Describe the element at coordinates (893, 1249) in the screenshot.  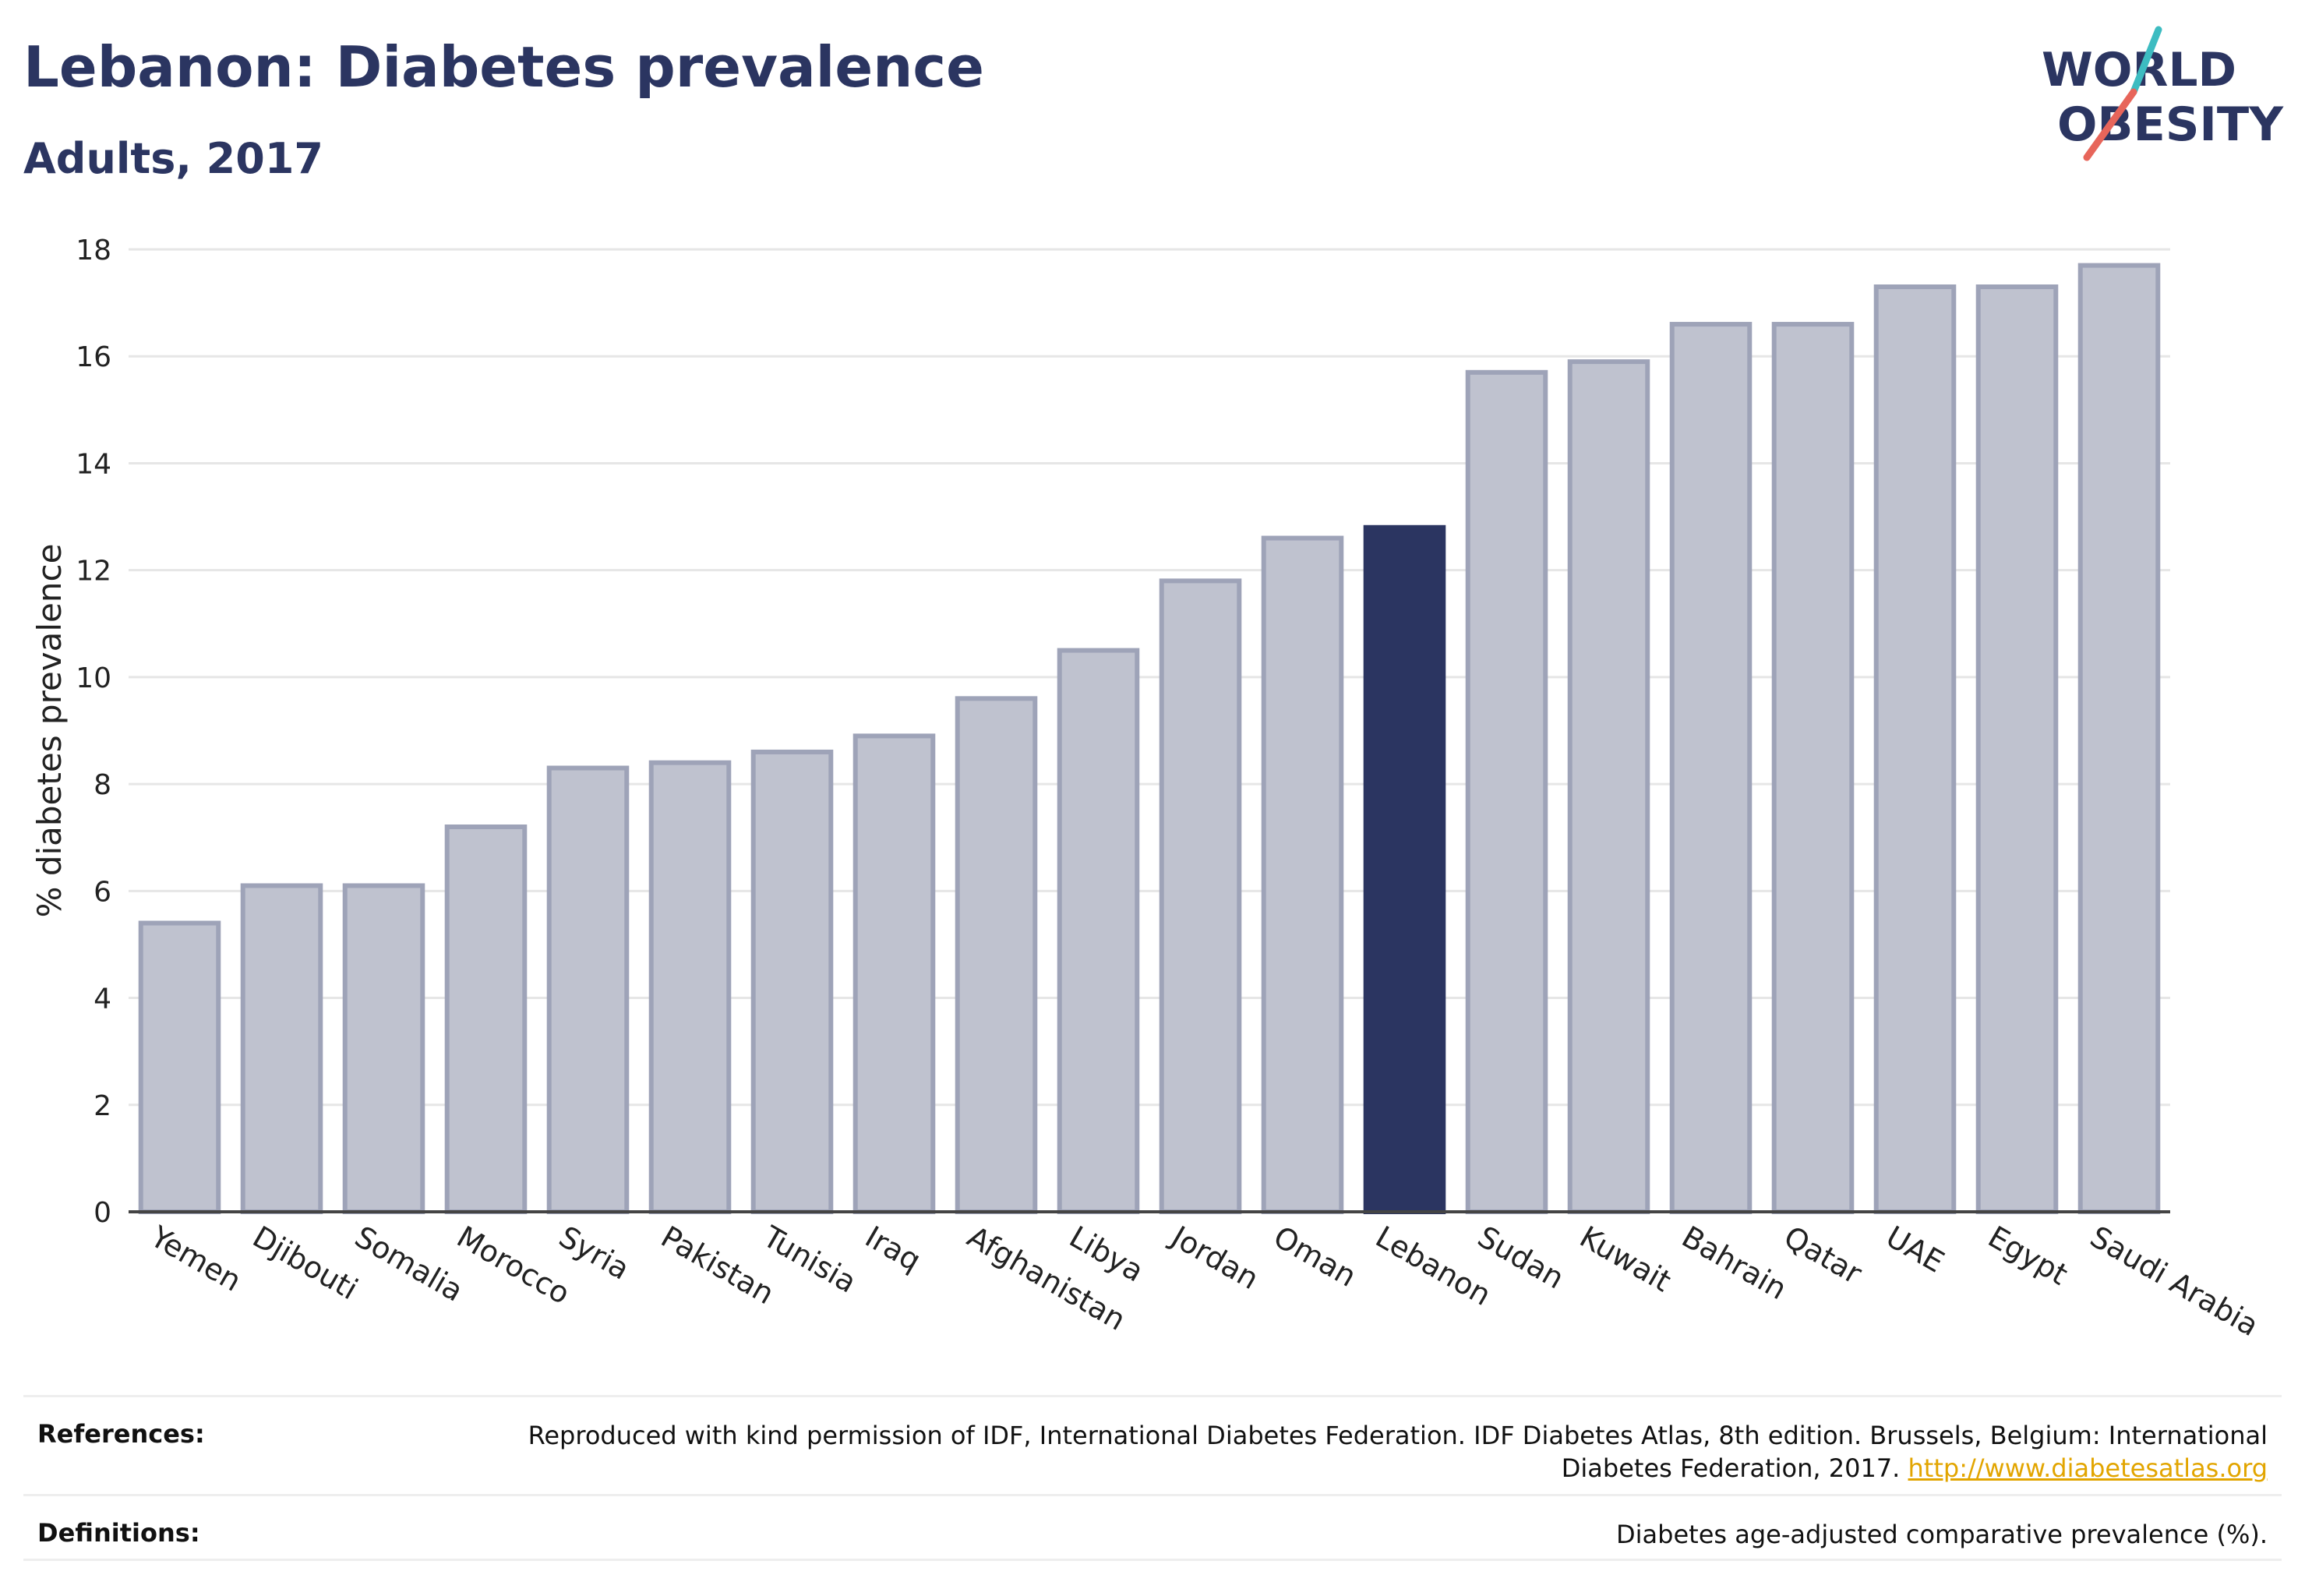
I see `x-tick-label: Iraq` at that location.